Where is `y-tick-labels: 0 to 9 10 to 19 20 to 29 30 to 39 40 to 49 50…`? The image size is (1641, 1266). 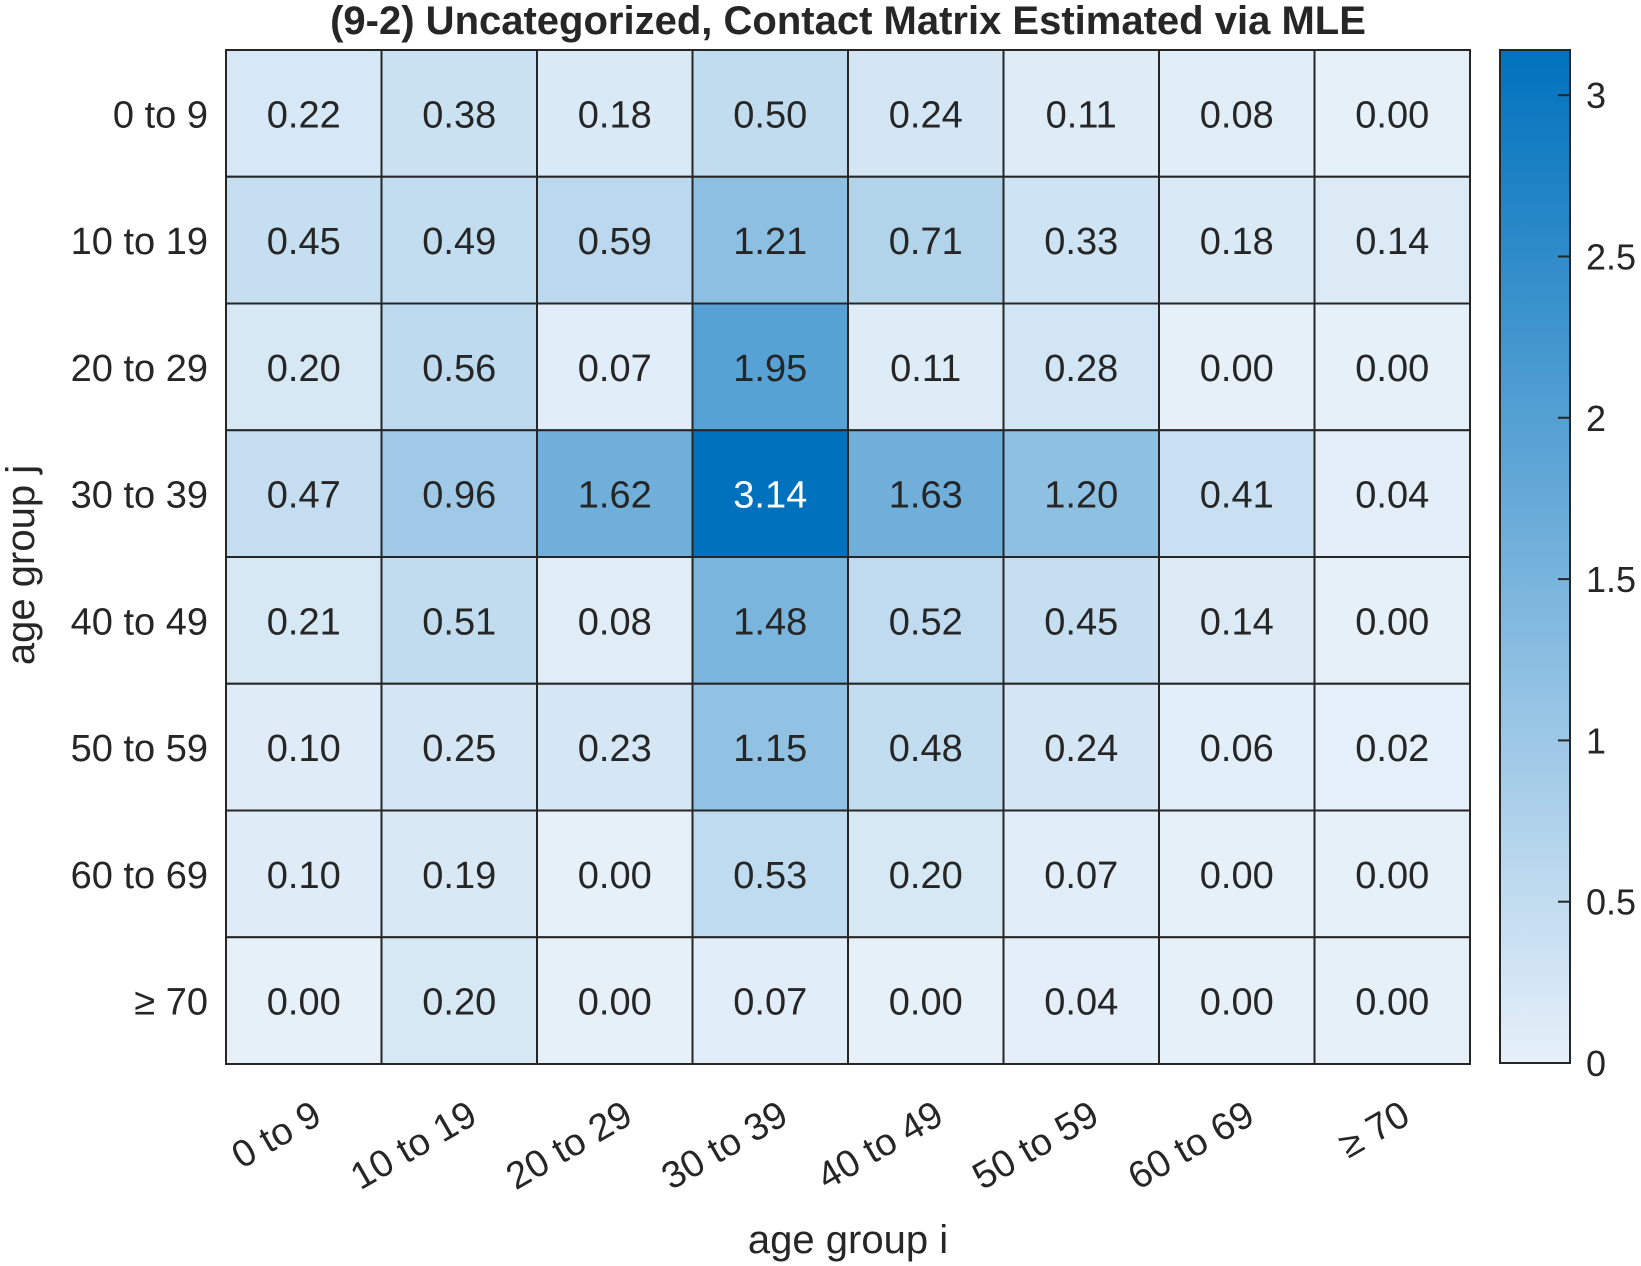
y-tick-labels: 0 to 9 10 to 19 20 to 29 30 to 39 40 to 49 50… is located at coordinates (139, 558).